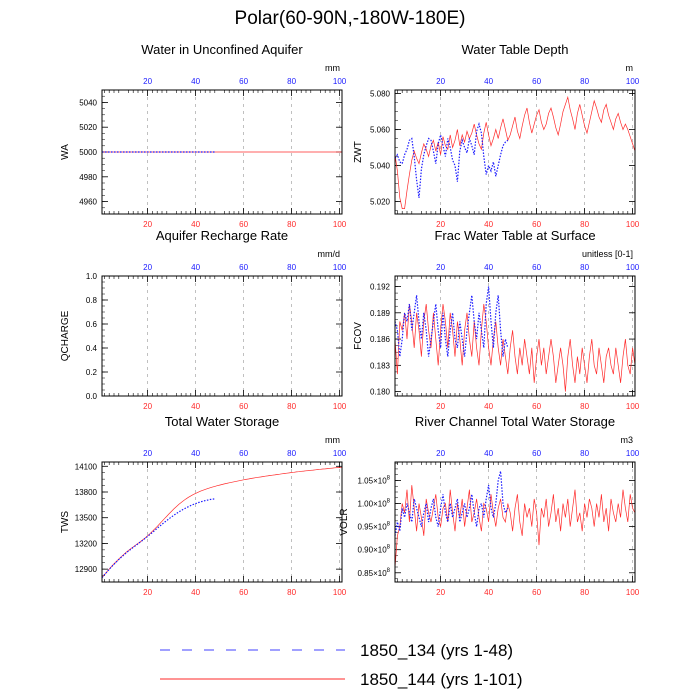 The image size is (700, 700). Describe the element at coordinates (380, 313) in the screenshot. I see `y-tick-label: 0.189` at that location.